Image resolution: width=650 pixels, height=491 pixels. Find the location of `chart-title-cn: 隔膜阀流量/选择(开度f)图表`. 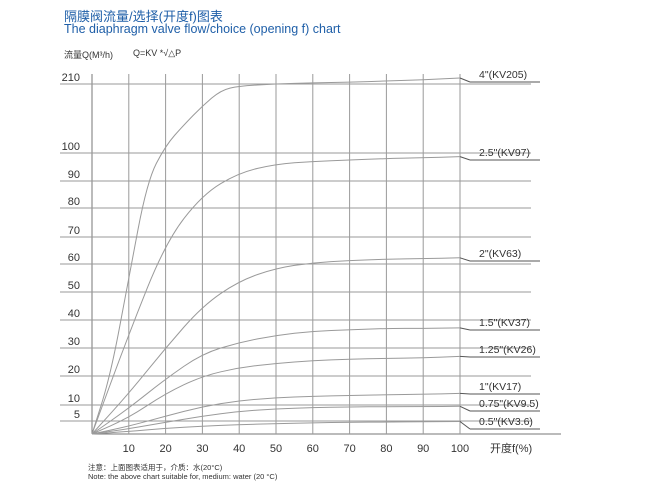

chart-title-cn: 隔膜阀流量/选择(开度f)图表 is located at coordinates (143, 16).